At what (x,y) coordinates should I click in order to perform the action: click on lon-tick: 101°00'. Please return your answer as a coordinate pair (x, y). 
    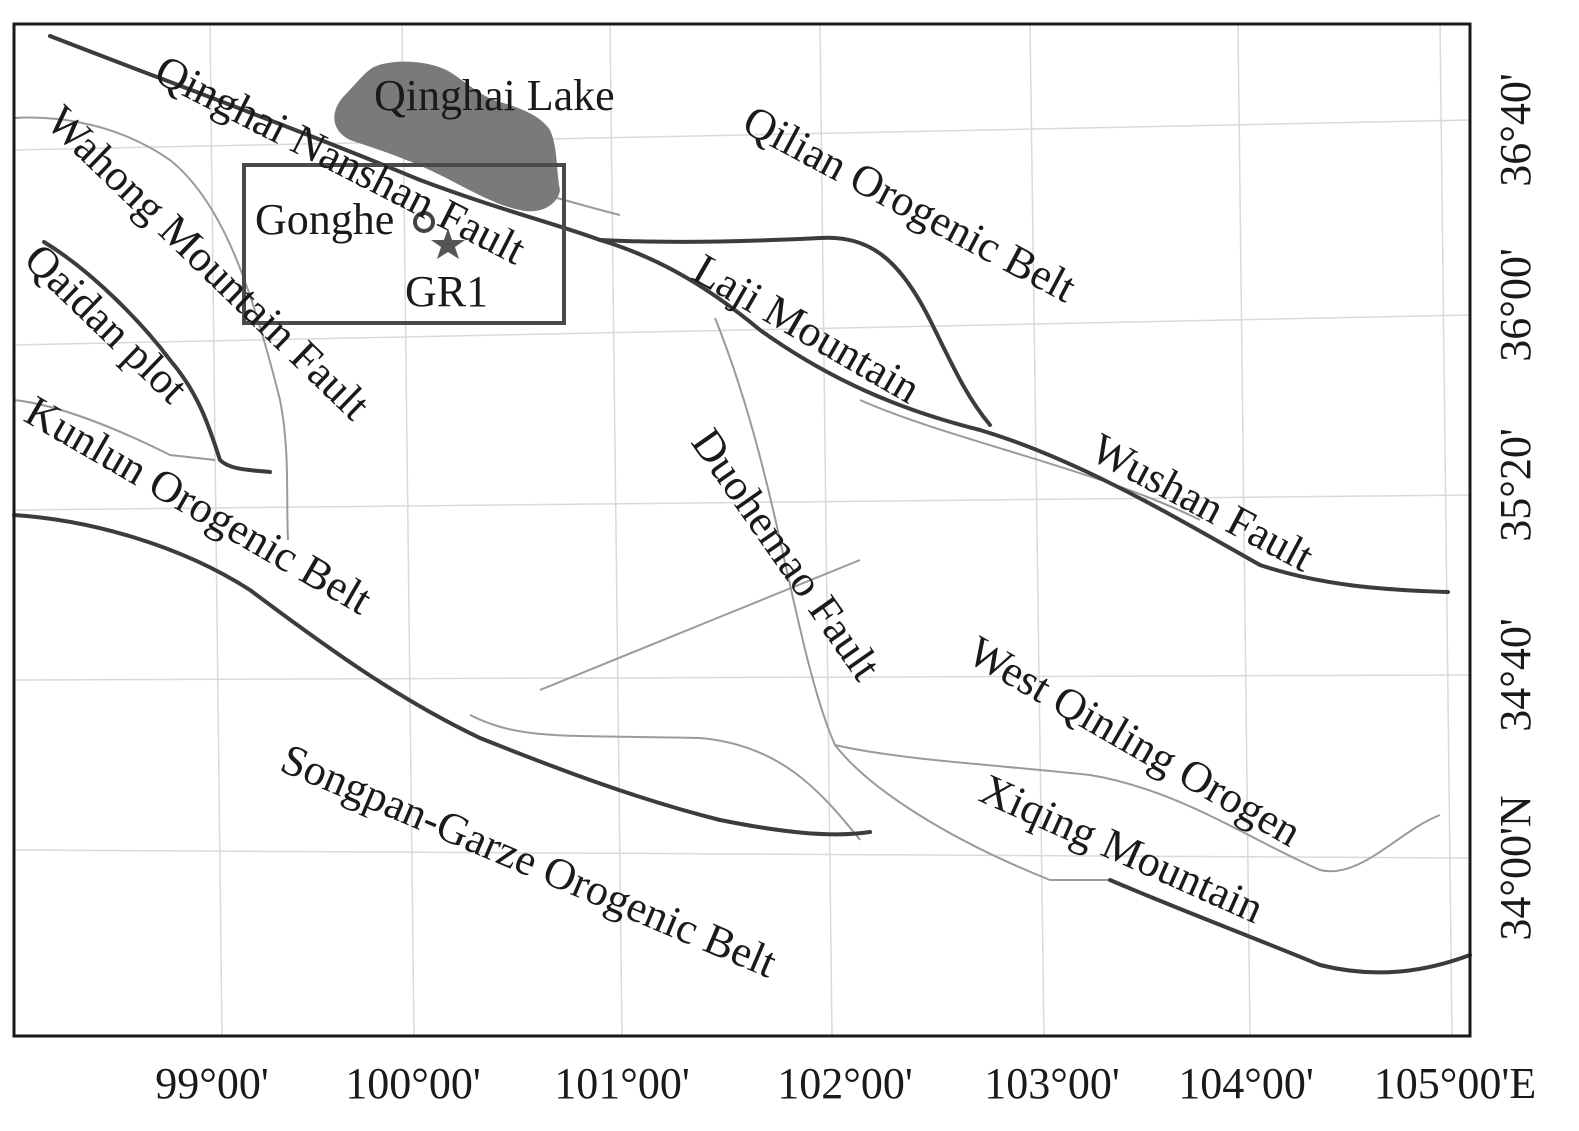
    Looking at the image, I should click on (622, 1083).